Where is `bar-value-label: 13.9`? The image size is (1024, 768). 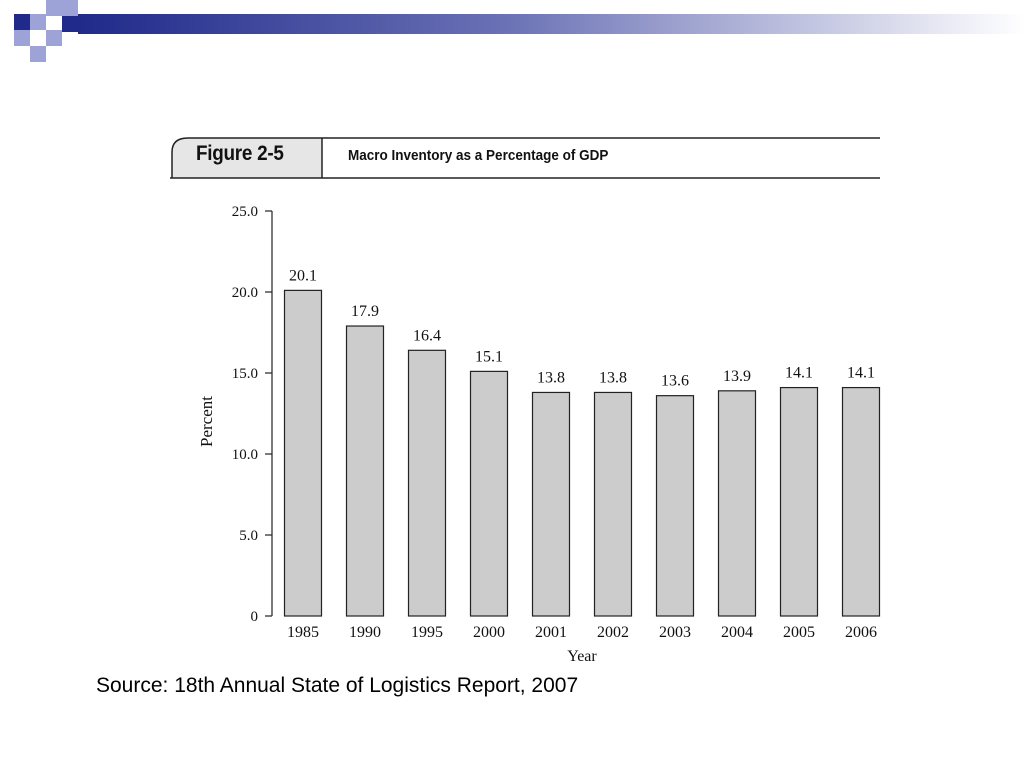 bar-value-label: 13.9 is located at coordinates (737, 376).